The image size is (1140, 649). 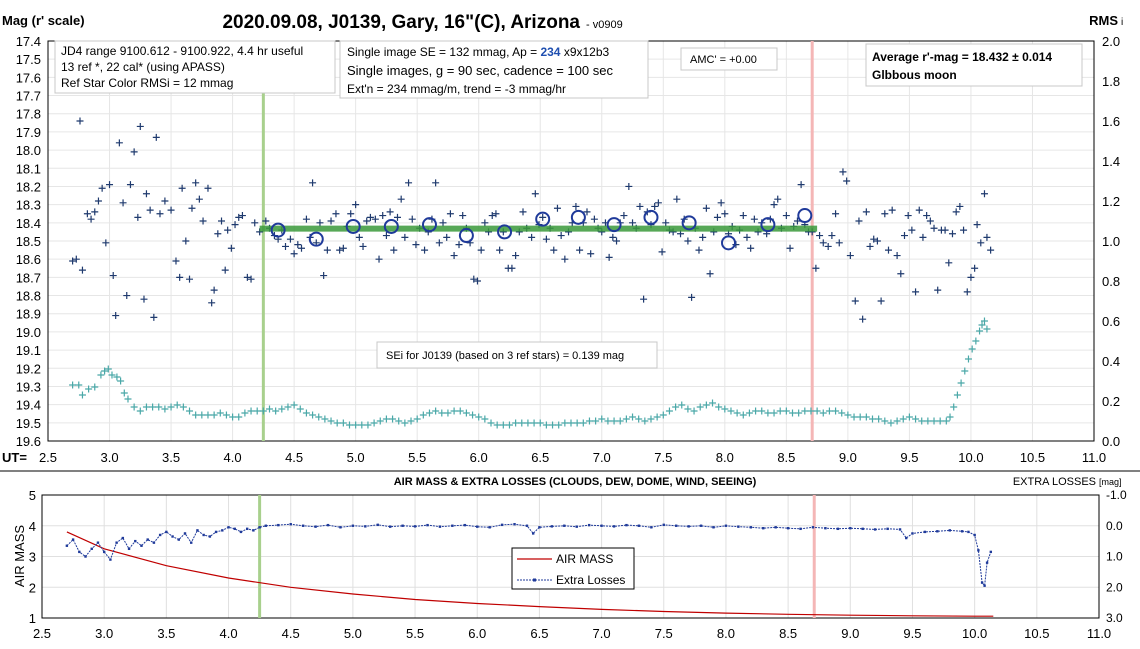 What do you see at coordinates (228, 633) in the screenshot?
I see `bottom-x-tick-label: 4.0` at bounding box center [228, 633].